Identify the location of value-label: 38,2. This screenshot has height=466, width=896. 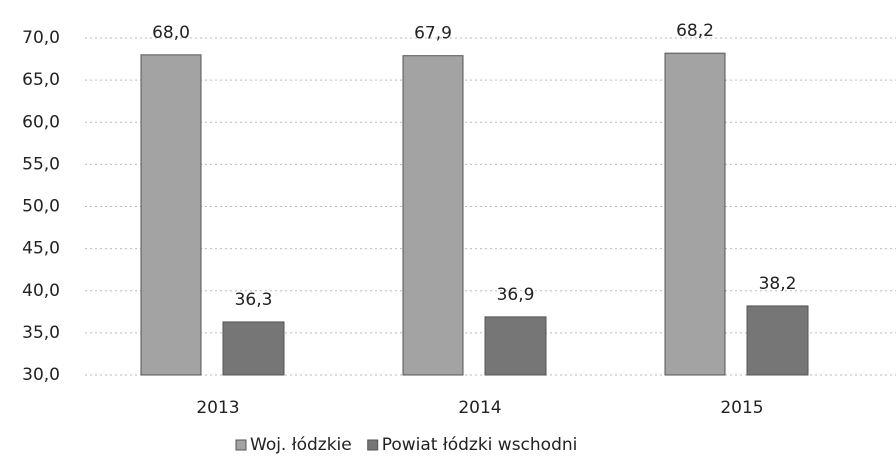
(778, 284).